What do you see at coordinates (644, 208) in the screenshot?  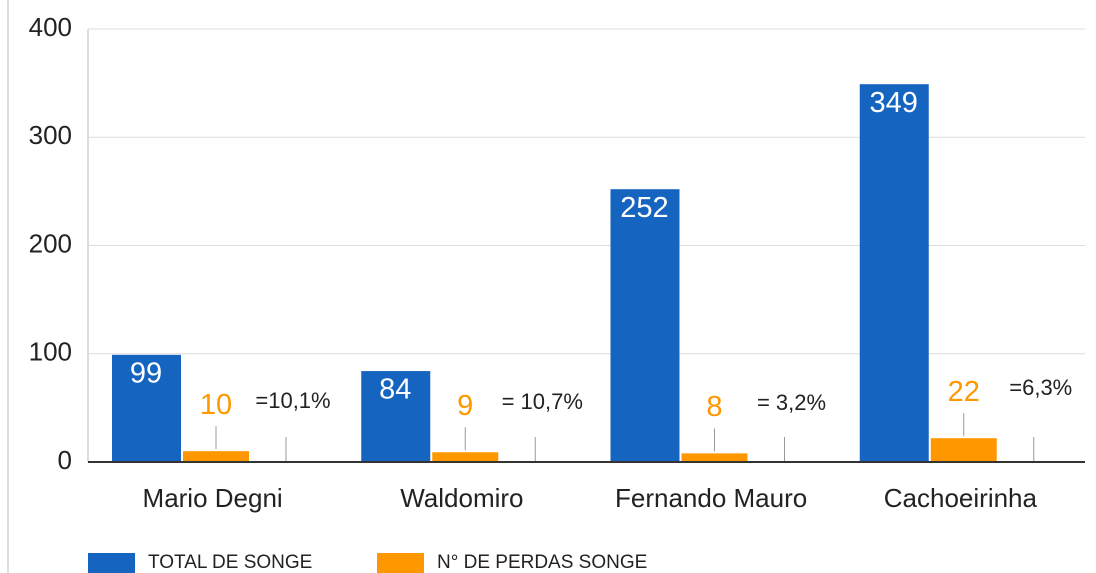 I see `data-label: 252` at bounding box center [644, 208].